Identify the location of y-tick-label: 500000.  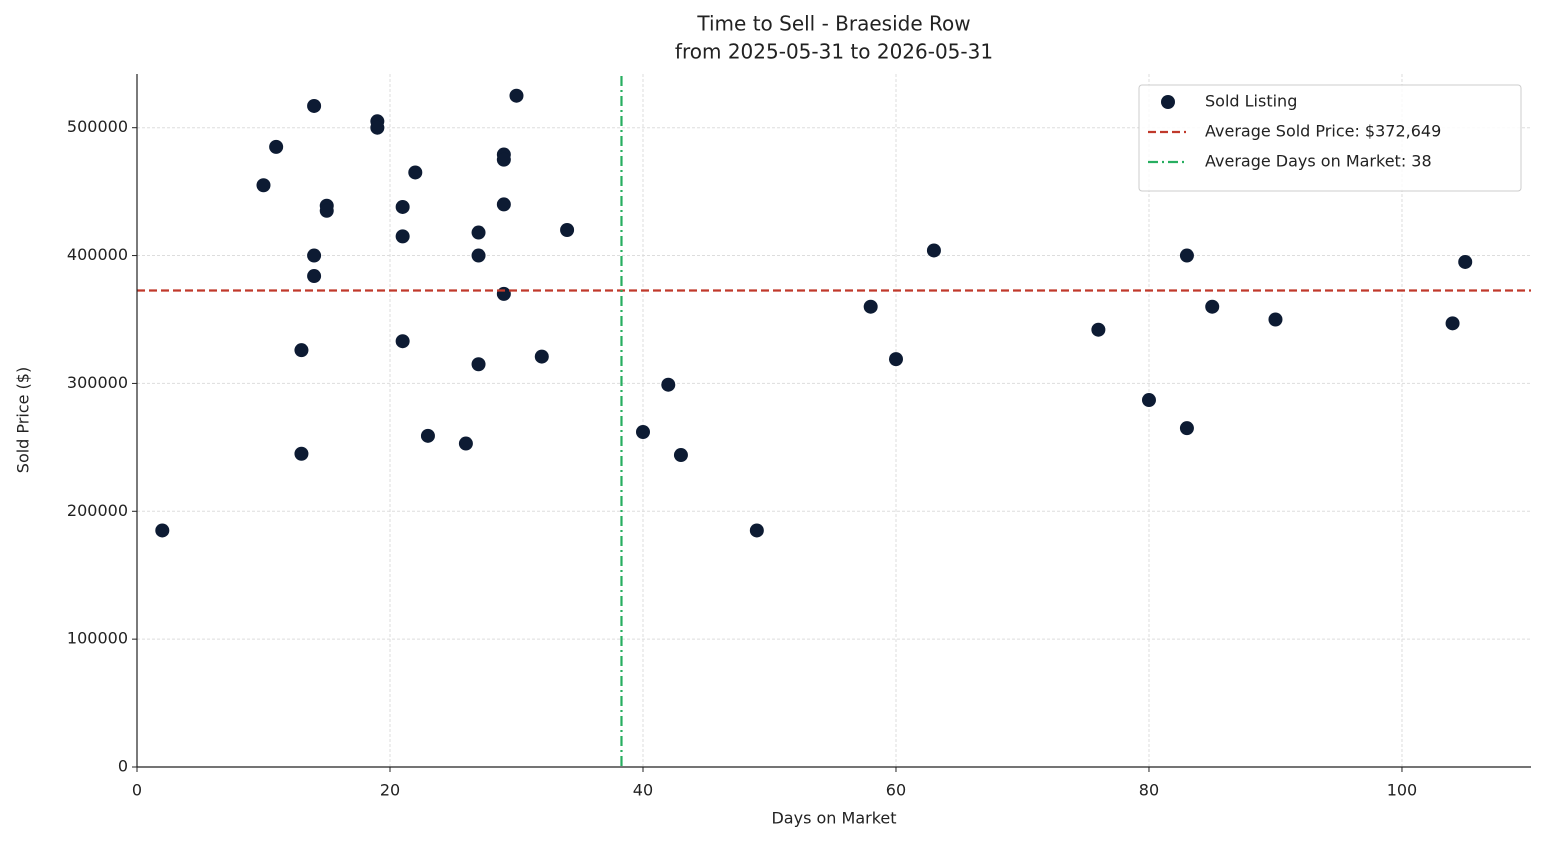
(97, 126).